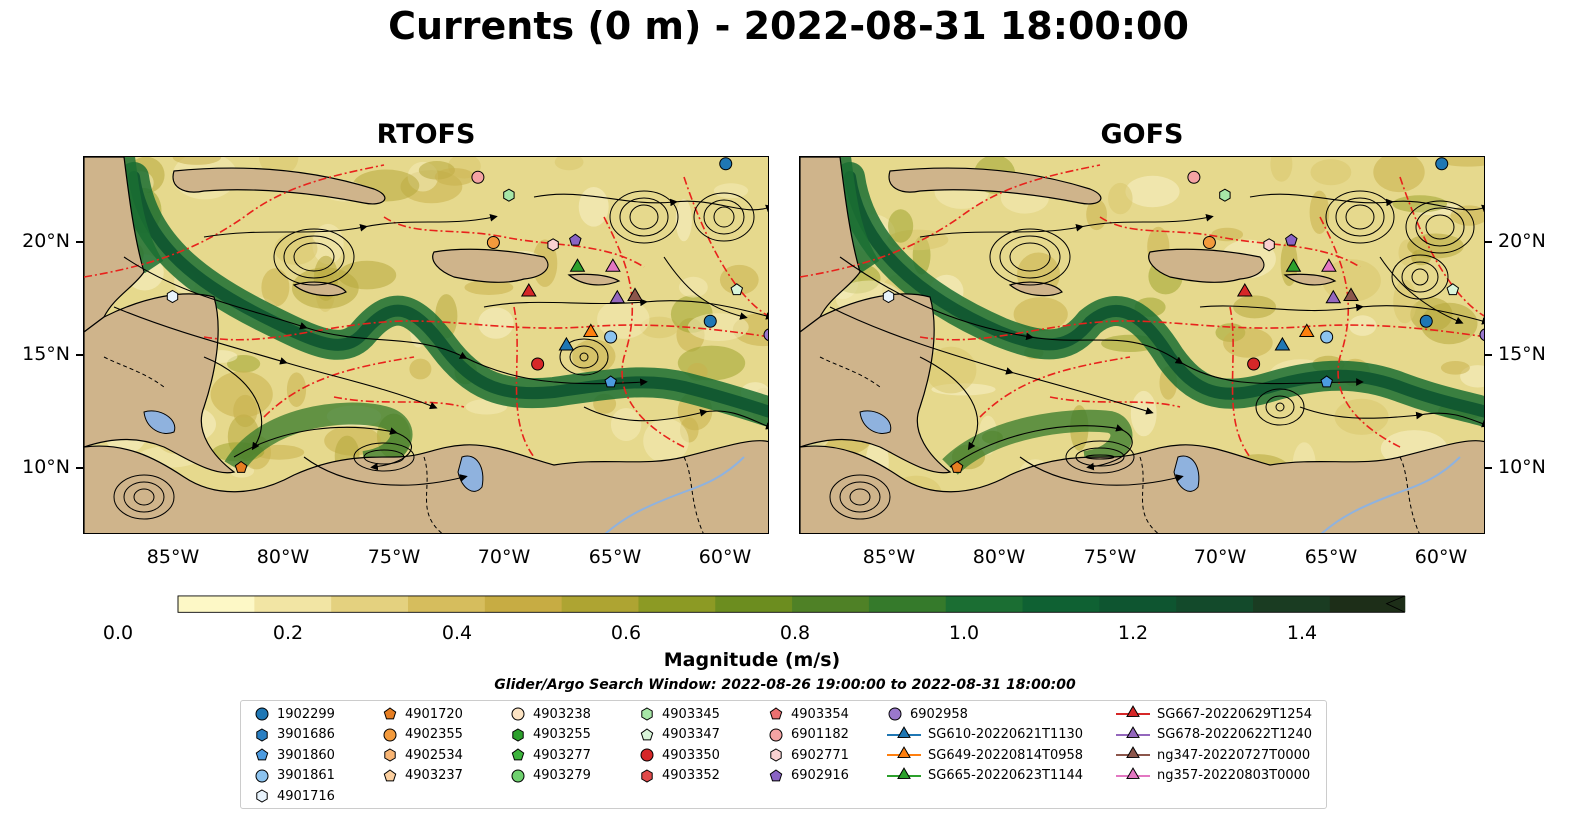  What do you see at coordinates (1142, 486) in the screenshot?
I see `south-america-landmass` at bounding box center [1142, 486].